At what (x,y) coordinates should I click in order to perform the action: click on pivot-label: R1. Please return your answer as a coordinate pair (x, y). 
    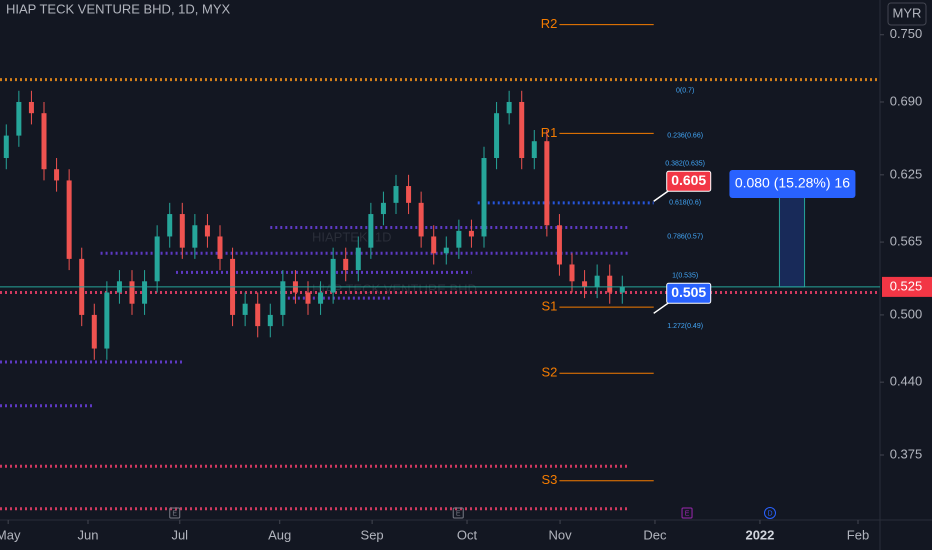
    Looking at the image, I should click on (549, 132).